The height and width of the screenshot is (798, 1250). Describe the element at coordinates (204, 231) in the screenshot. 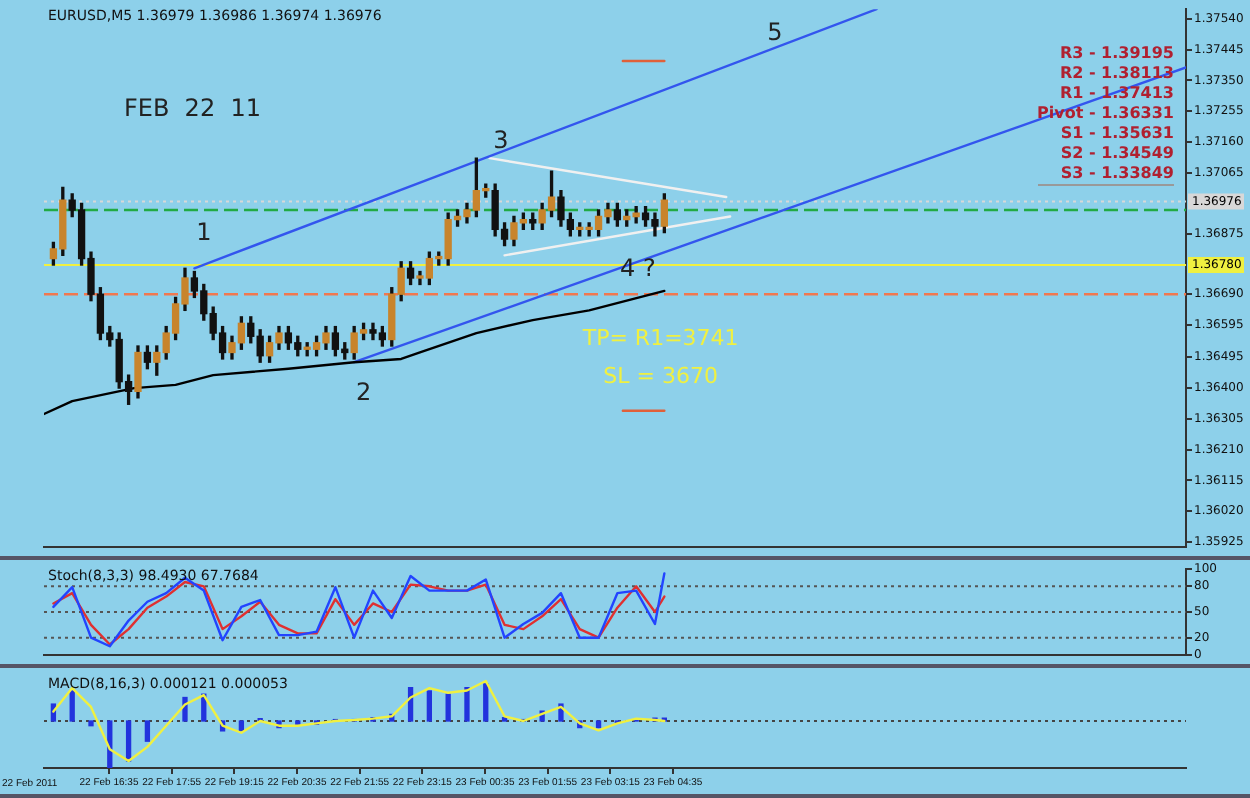

I see `annotation: 1` at that location.